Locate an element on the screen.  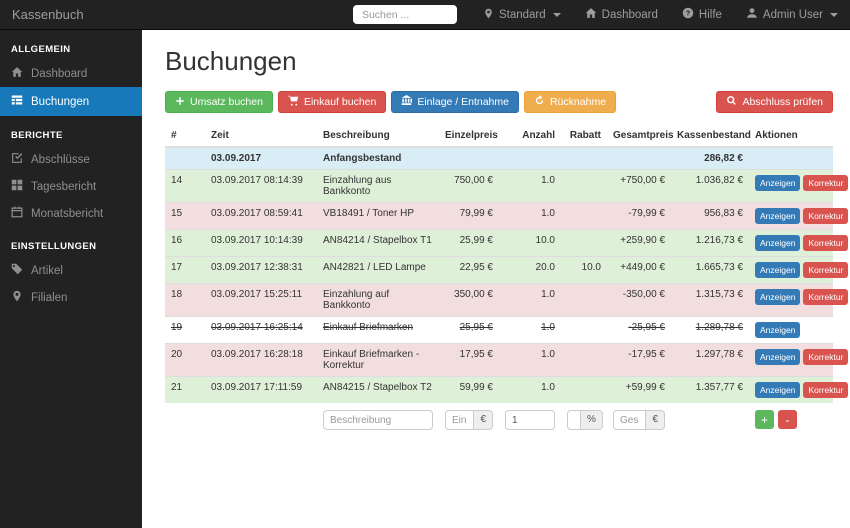
euro-addon: € is located at coordinates (483, 420).